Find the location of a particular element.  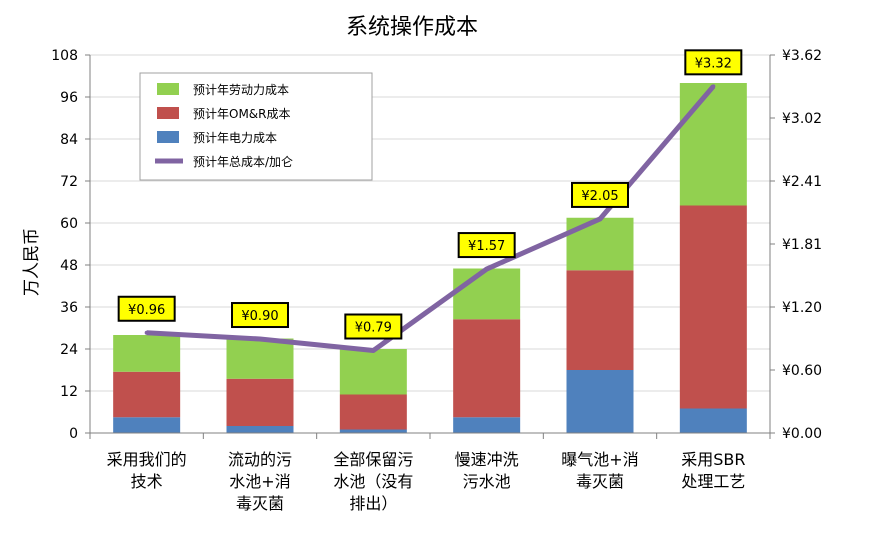

y2-tick-label: ¥3.62 is located at coordinates (802, 56).